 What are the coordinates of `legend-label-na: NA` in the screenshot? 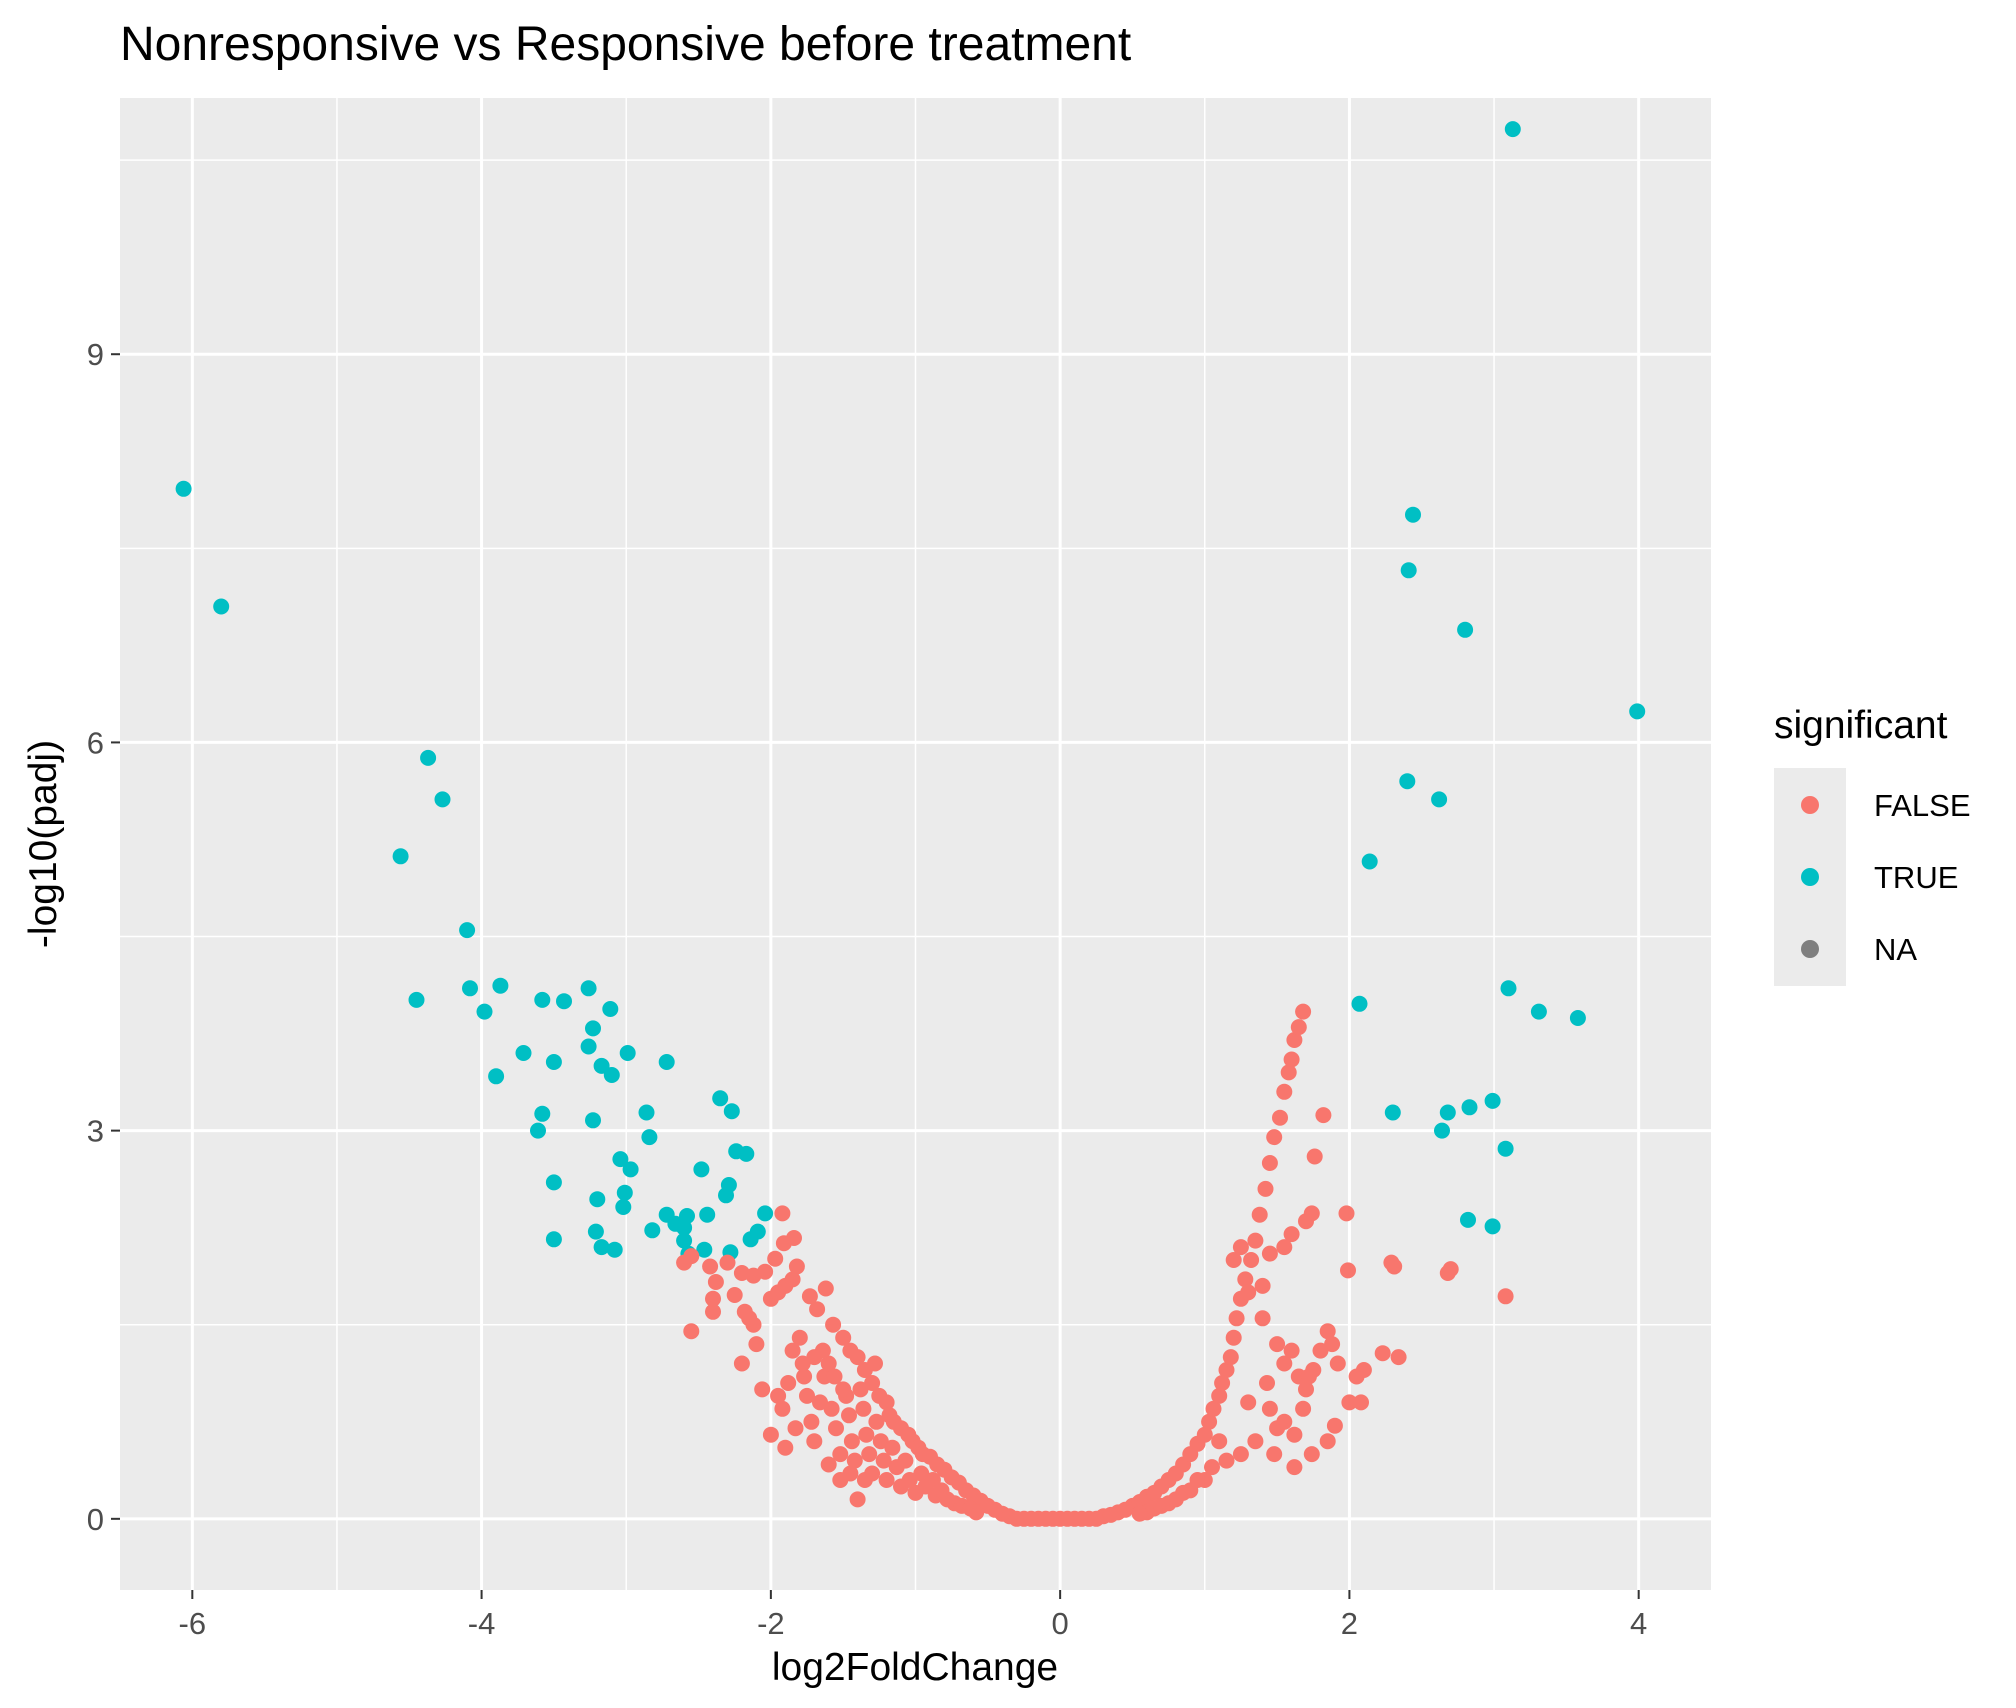 It's located at (1895, 949).